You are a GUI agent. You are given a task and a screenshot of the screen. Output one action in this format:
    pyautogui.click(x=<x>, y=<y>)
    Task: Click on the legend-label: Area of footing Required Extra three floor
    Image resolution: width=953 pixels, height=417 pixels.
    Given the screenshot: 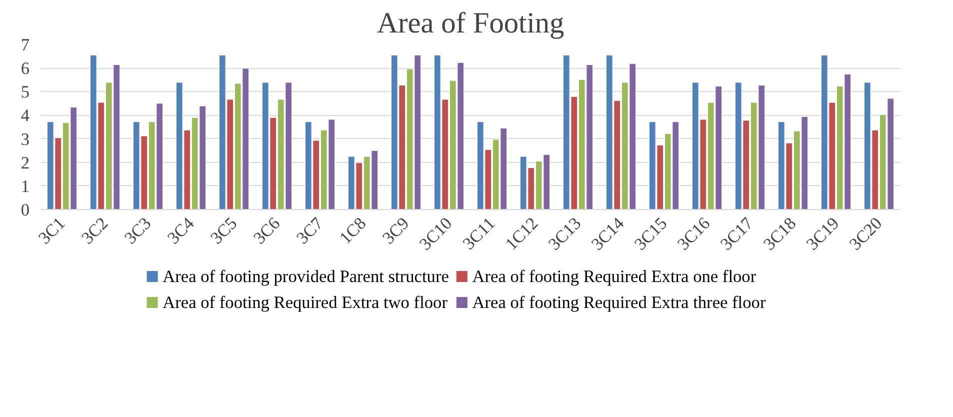 What is the action you would take?
    pyautogui.click(x=619, y=302)
    